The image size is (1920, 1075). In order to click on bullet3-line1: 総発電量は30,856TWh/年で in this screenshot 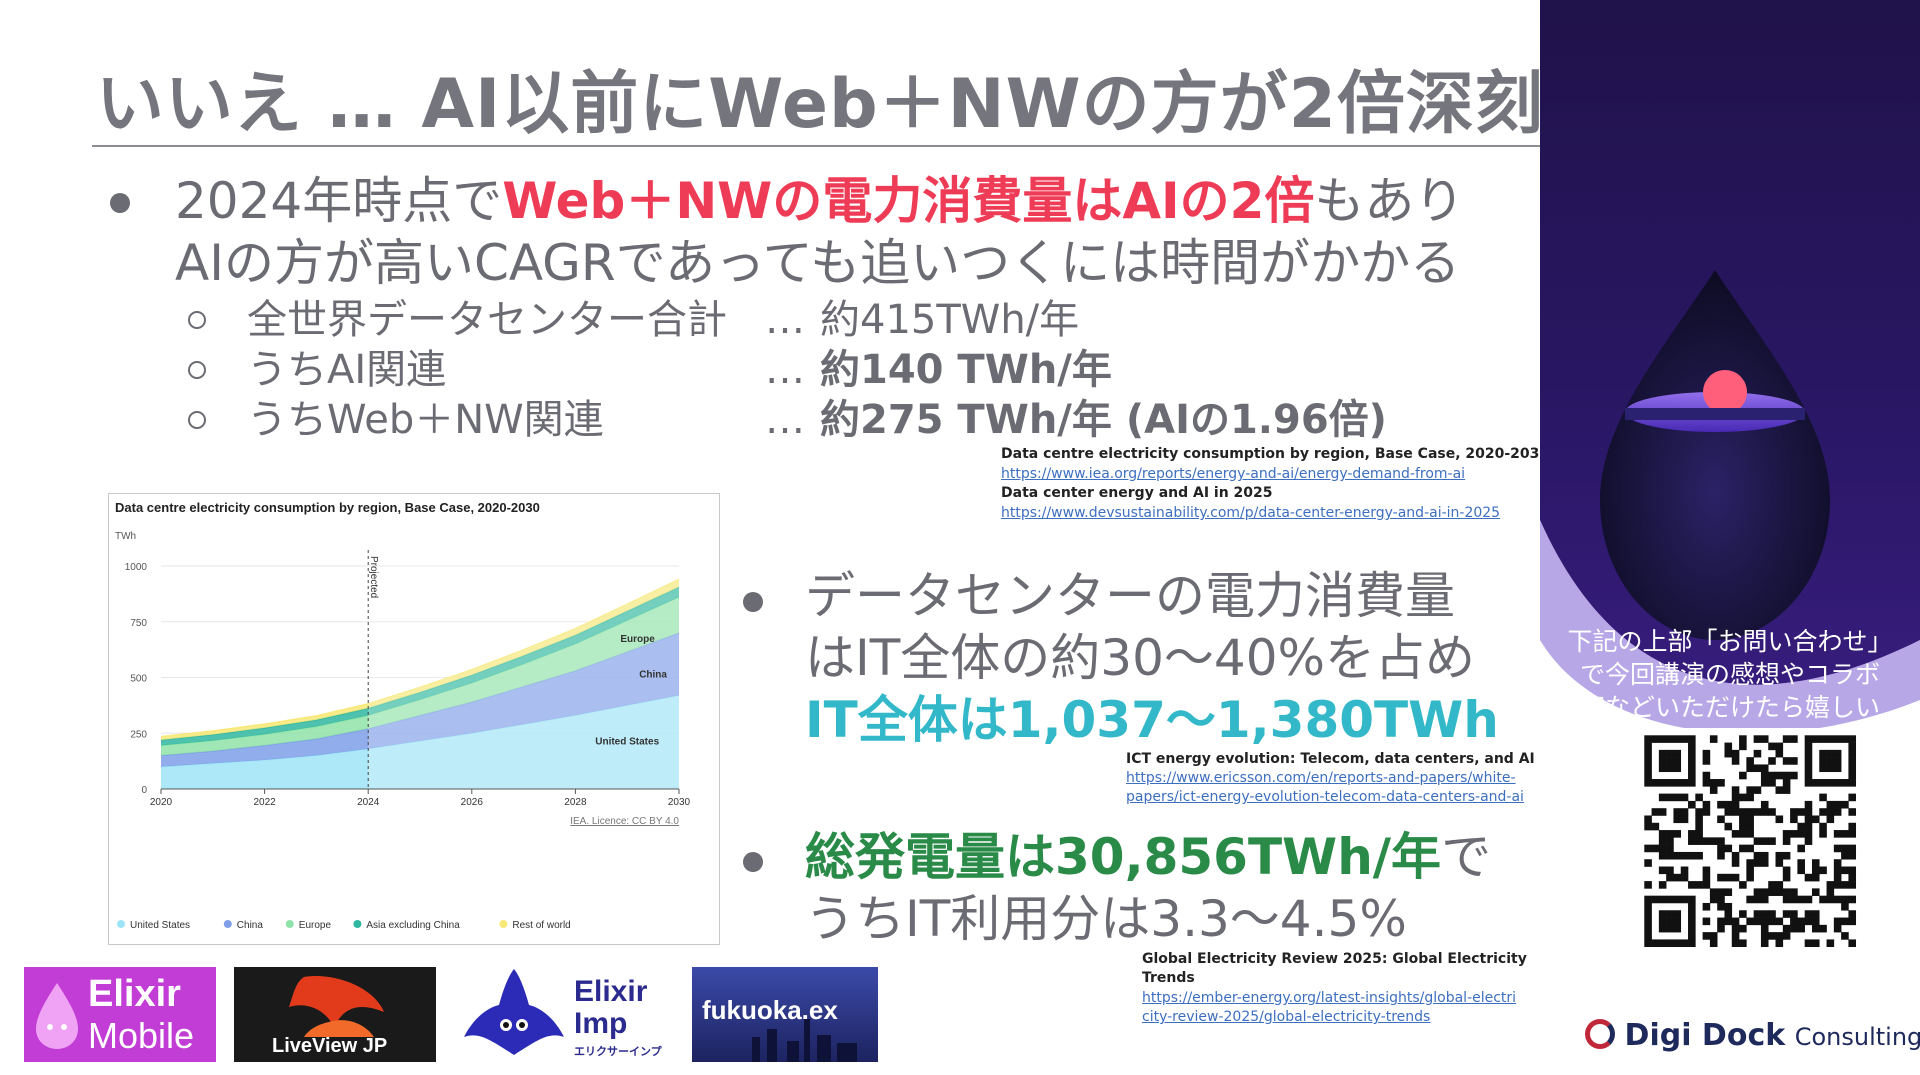, I will do `click(1148, 857)`.